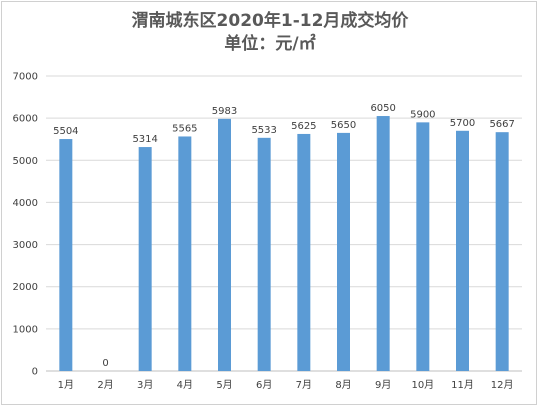  I want to click on data-label: 5667, so click(501, 124).